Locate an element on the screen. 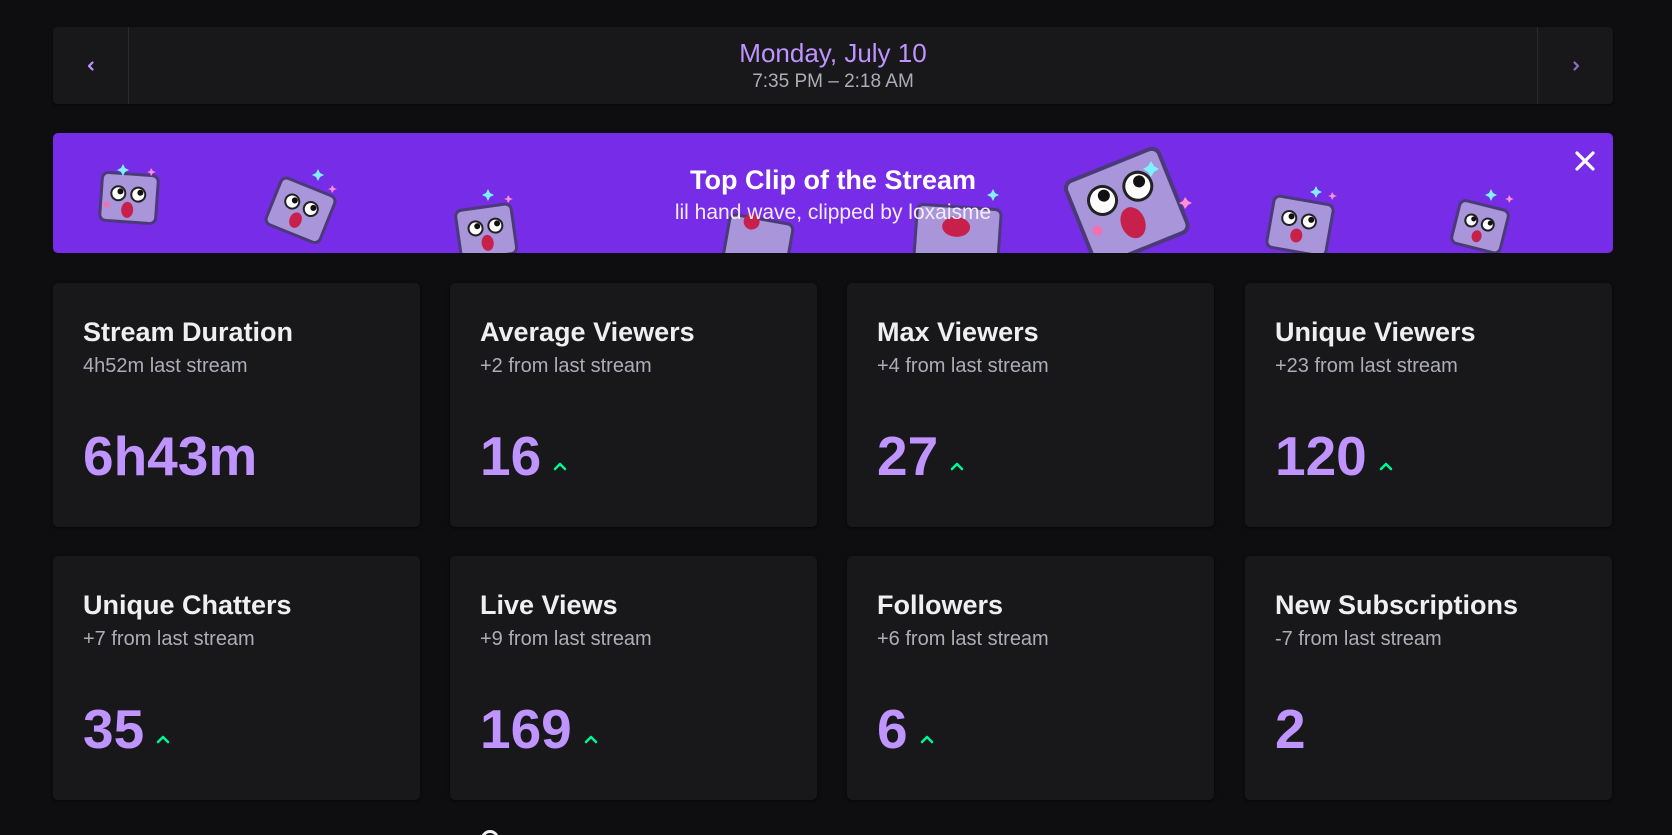 The image size is (1672, 835). stat-value: 6h43m is located at coordinates (170, 456).